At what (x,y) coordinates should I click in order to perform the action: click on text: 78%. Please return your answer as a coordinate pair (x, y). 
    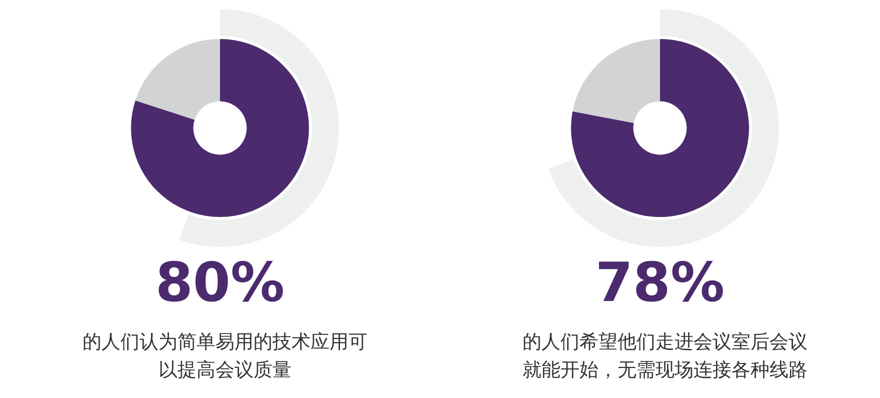
    Looking at the image, I should click on (660, 283).